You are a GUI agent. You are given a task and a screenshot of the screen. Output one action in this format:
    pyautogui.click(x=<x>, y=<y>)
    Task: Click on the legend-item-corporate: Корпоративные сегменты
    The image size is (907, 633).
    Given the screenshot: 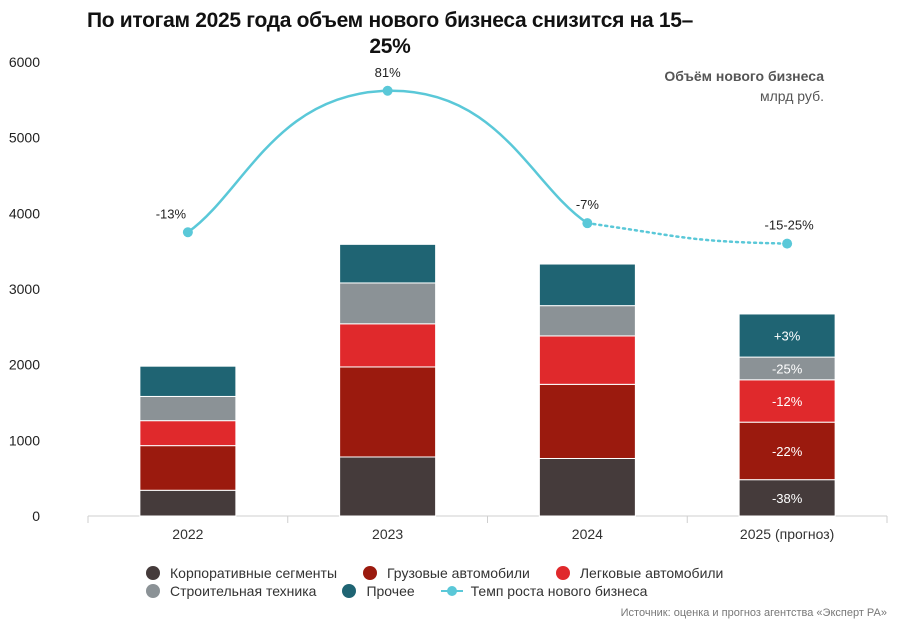 What is the action you would take?
    pyautogui.click(x=241, y=573)
    